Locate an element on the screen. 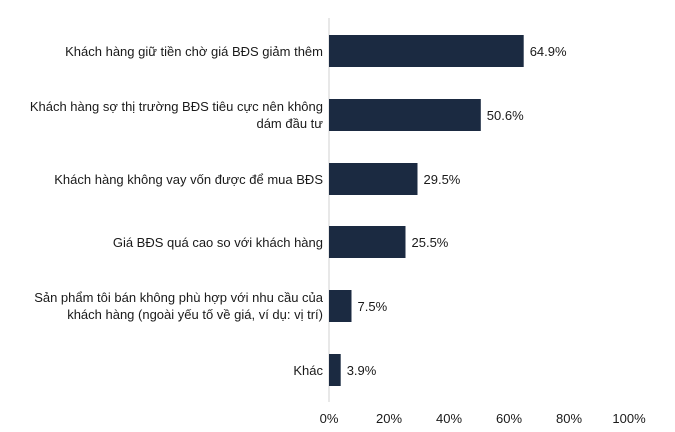 This screenshot has width=675, height=432. category-label-line: Khác is located at coordinates (308, 370).